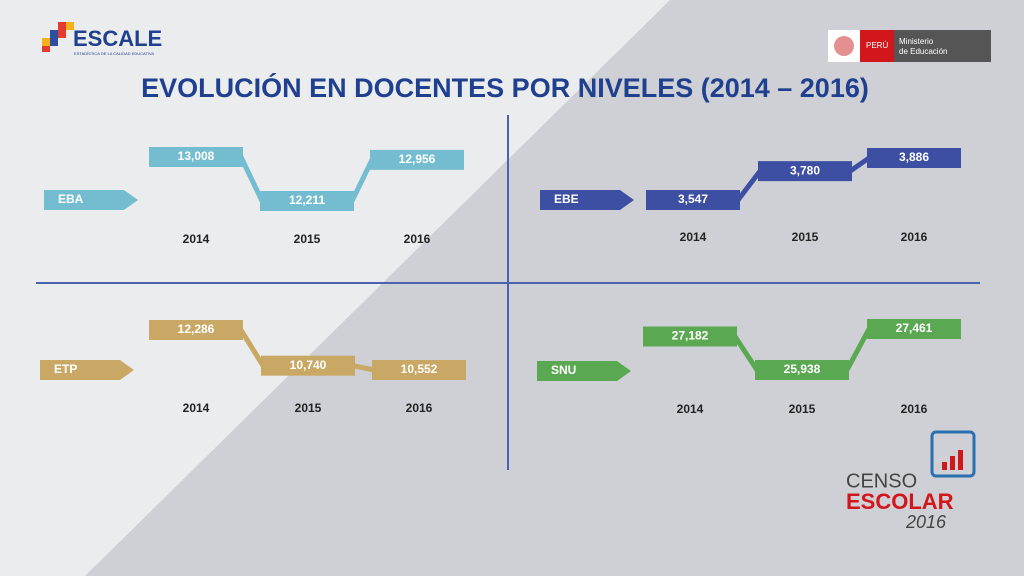 This screenshot has height=576, width=1024. What do you see at coordinates (65, 369) in the screenshot?
I see `series-name: ETP` at bounding box center [65, 369].